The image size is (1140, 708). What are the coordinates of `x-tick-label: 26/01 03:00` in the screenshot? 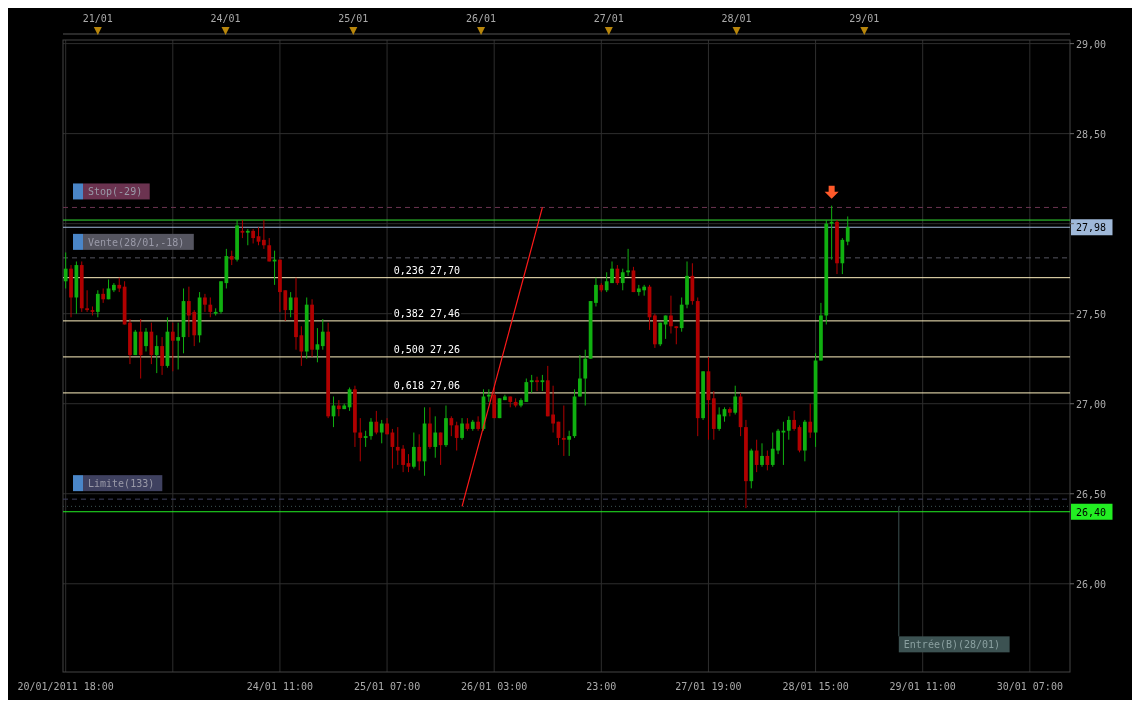 It's located at (494, 686).